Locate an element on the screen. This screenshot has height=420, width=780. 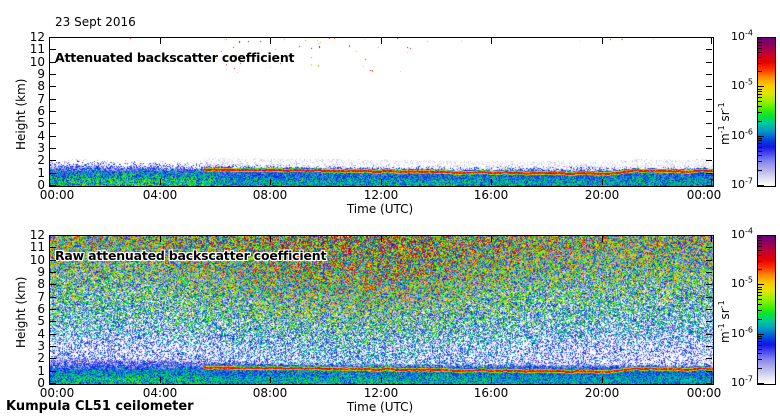
y-tick-label: 11 is located at coordinates (37, 247).